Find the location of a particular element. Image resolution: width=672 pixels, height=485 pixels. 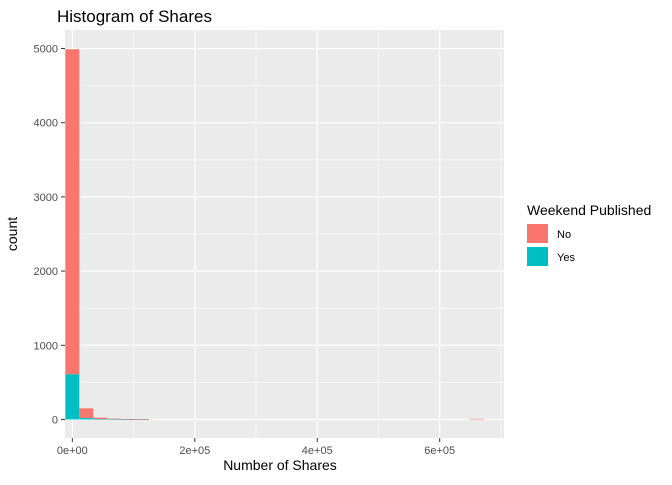

y-tick-label: 1000 is located at coordinates (46, 346).